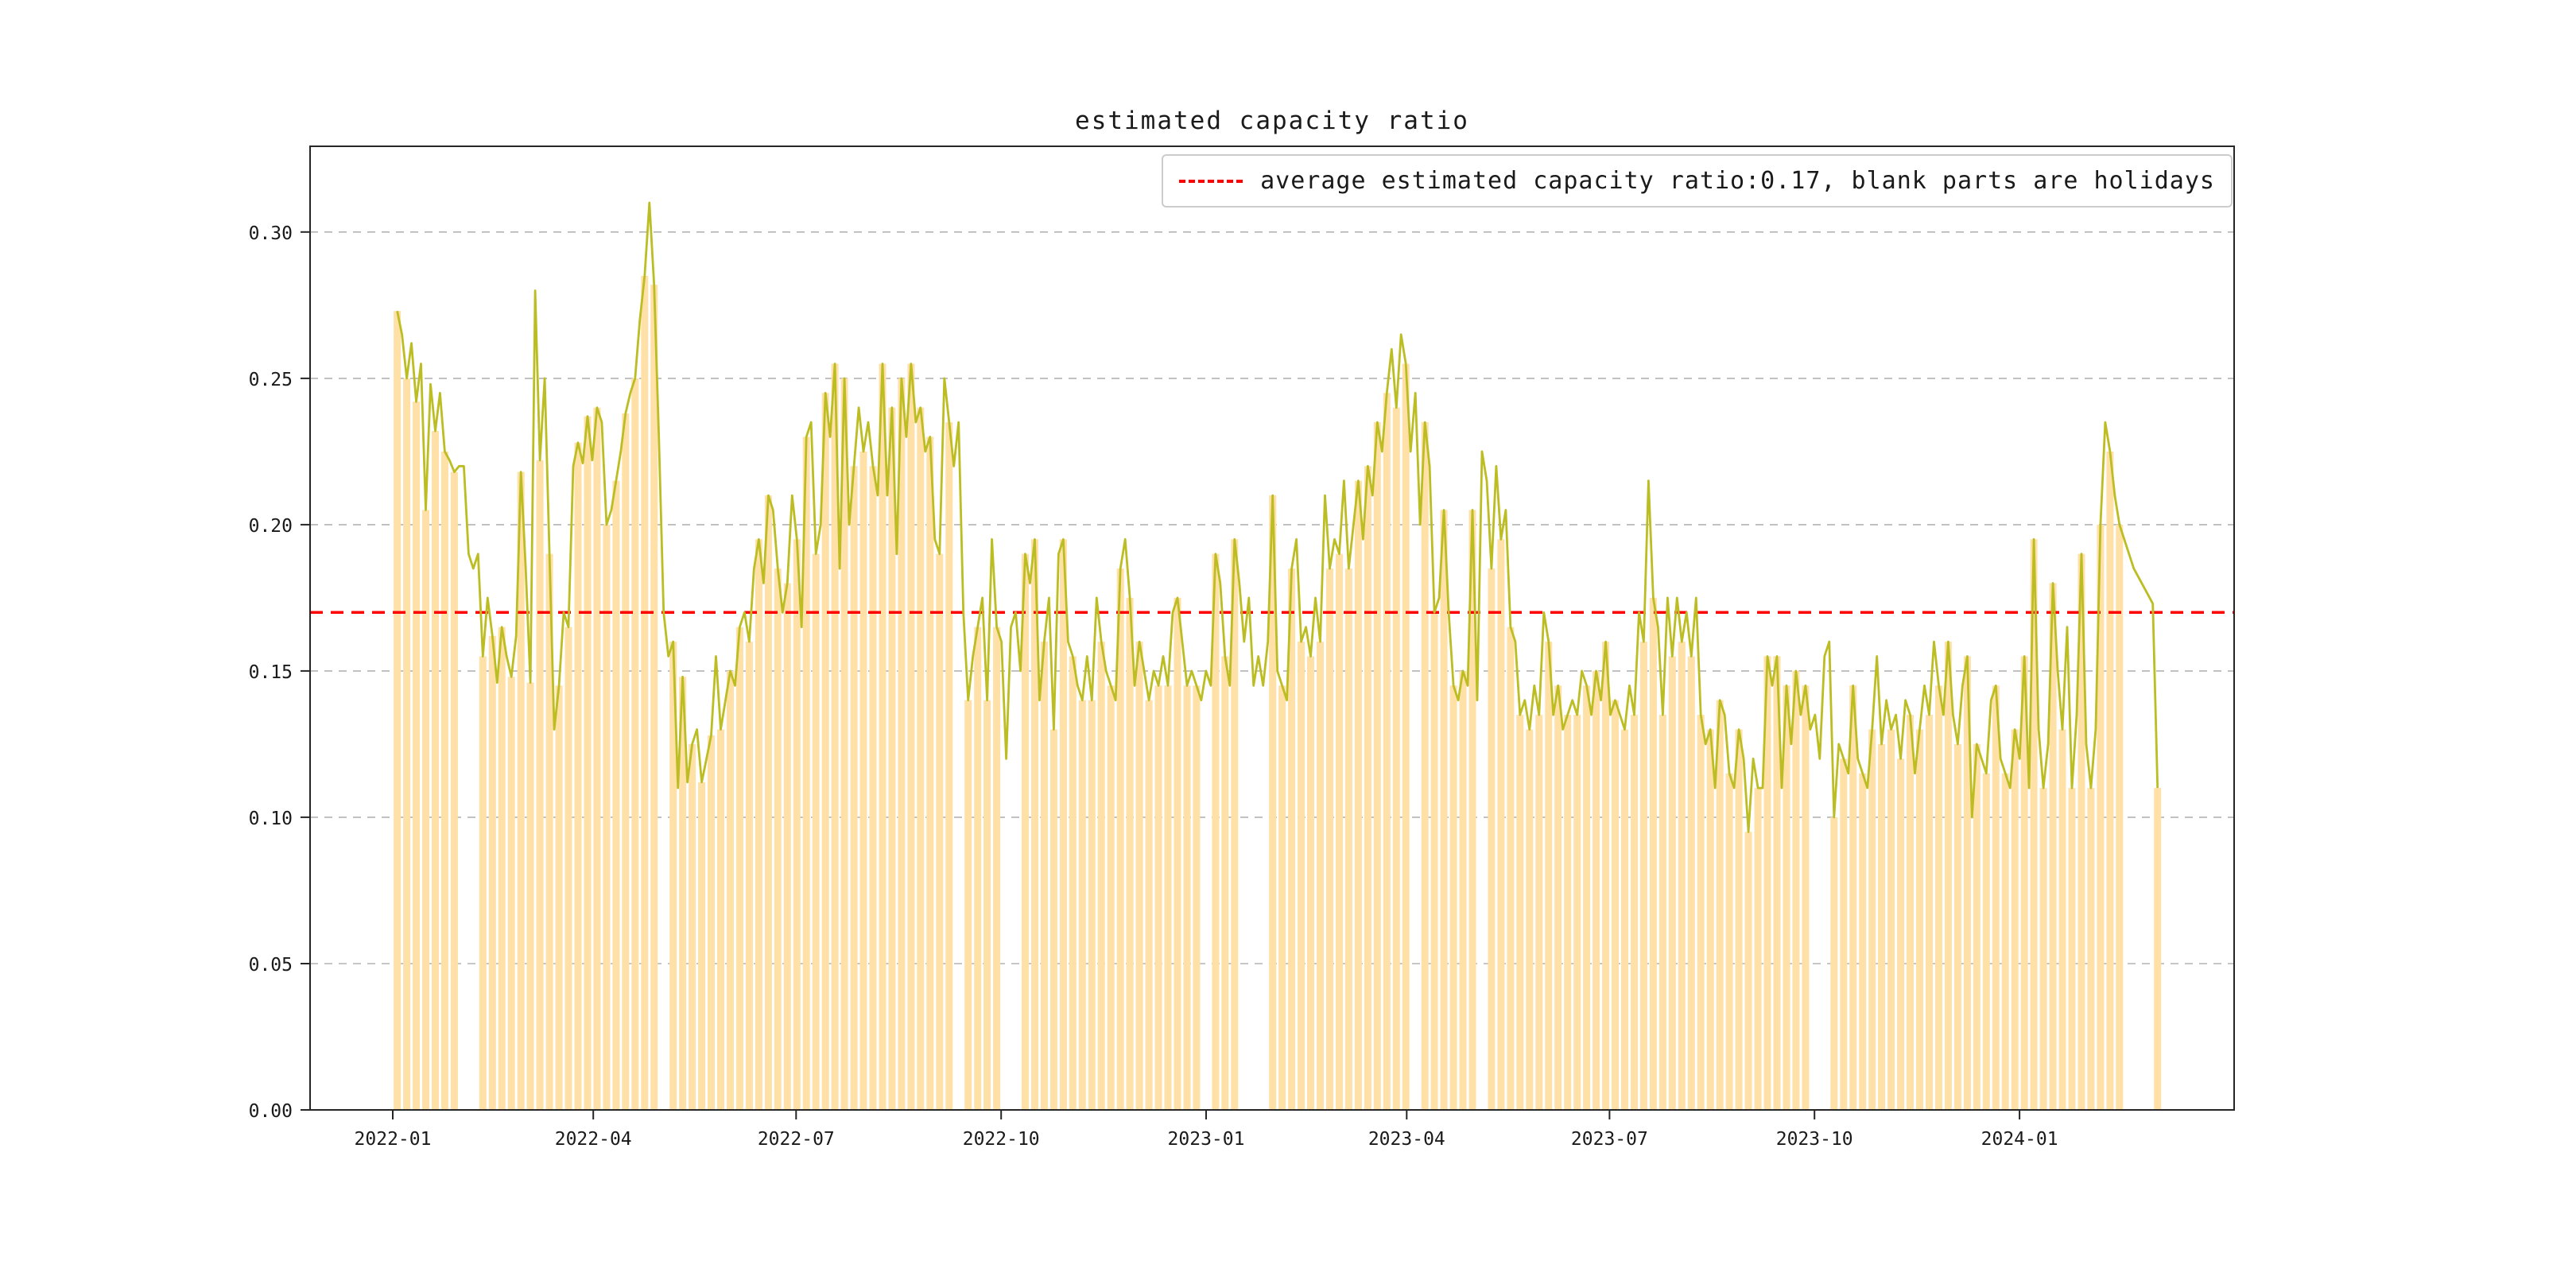  I want to click on y-tick-label: 0.10, so click(271, 819).